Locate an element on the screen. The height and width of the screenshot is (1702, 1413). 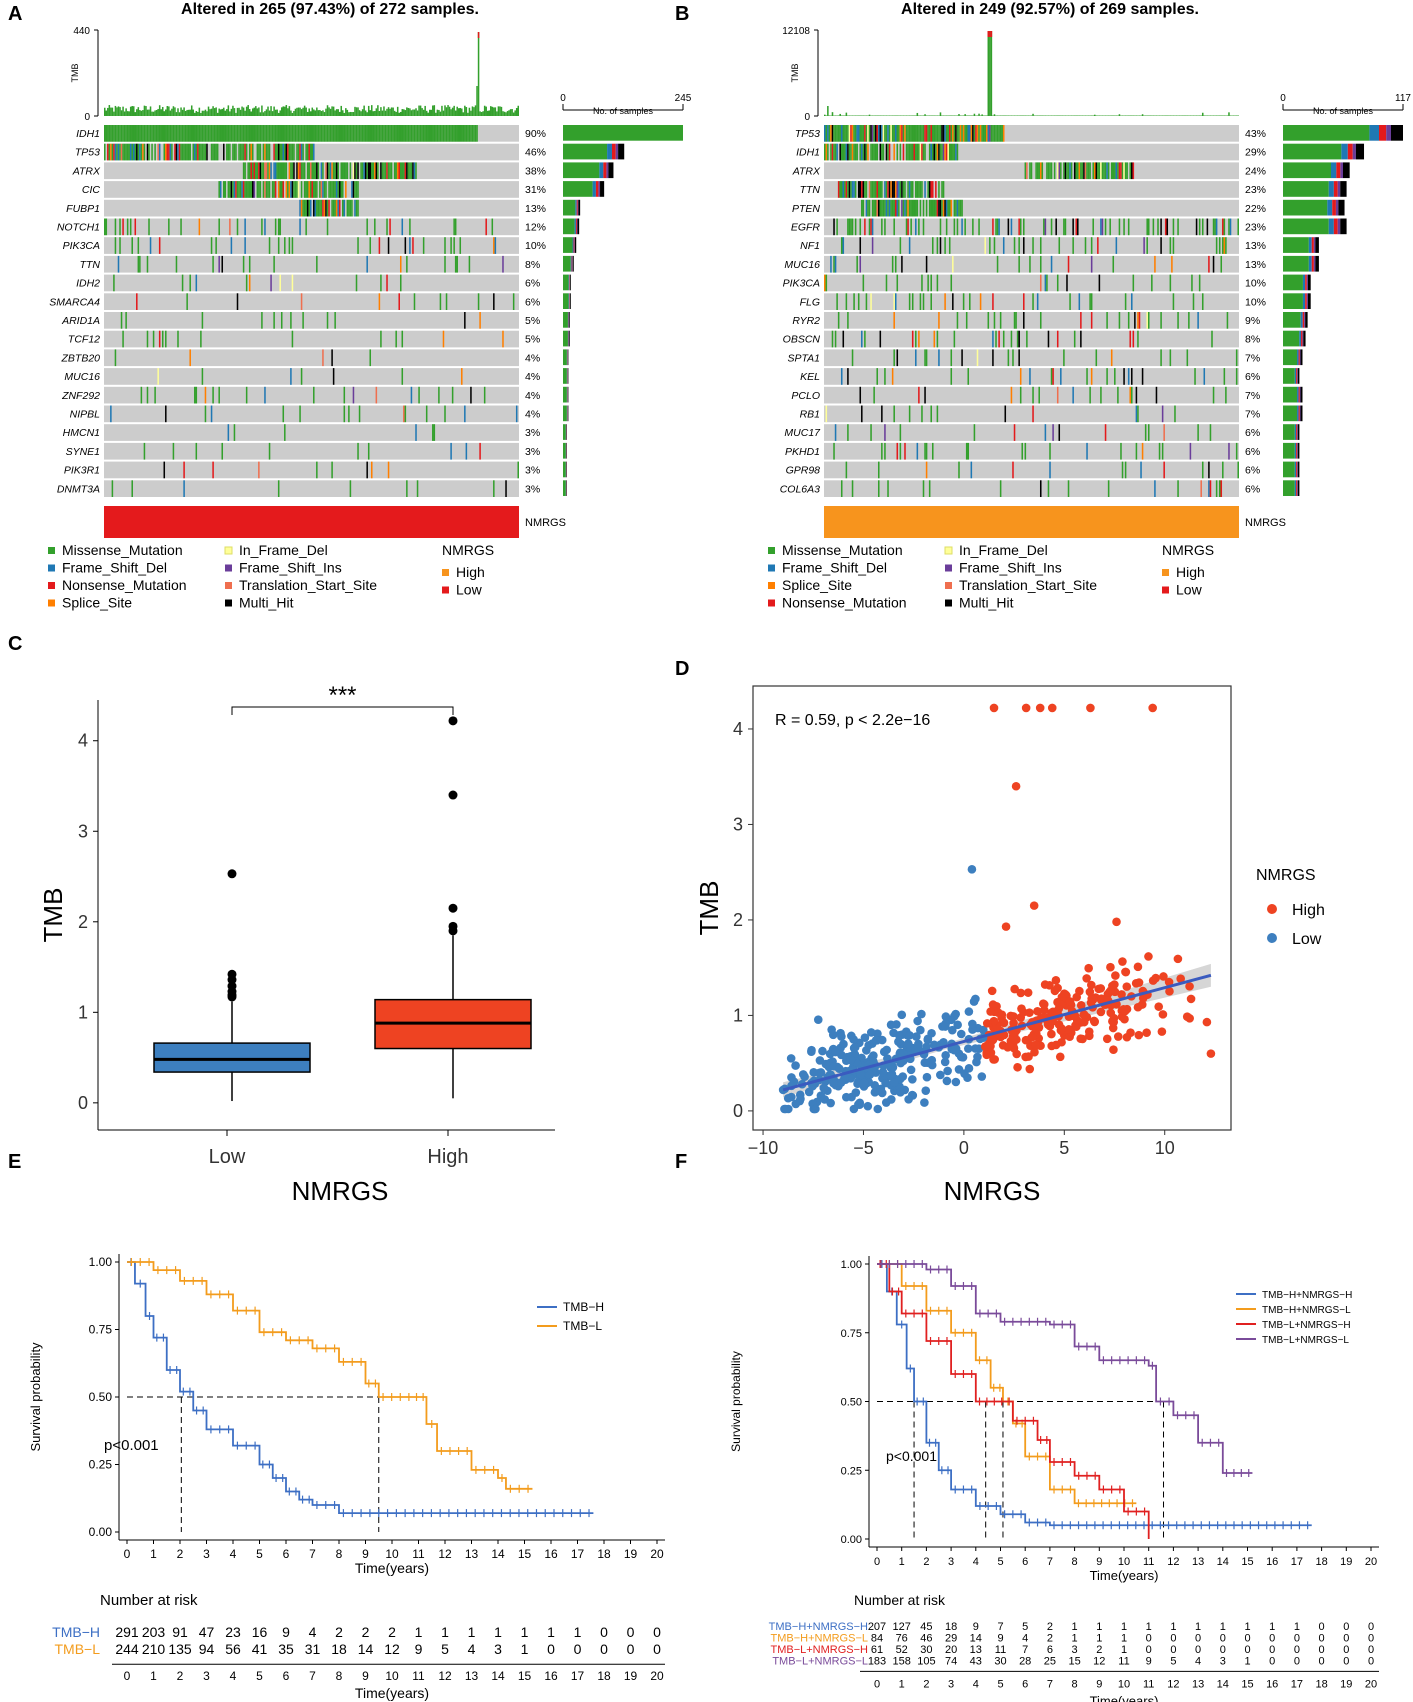
group-legend-swatch is located at coordinates (445, 590).